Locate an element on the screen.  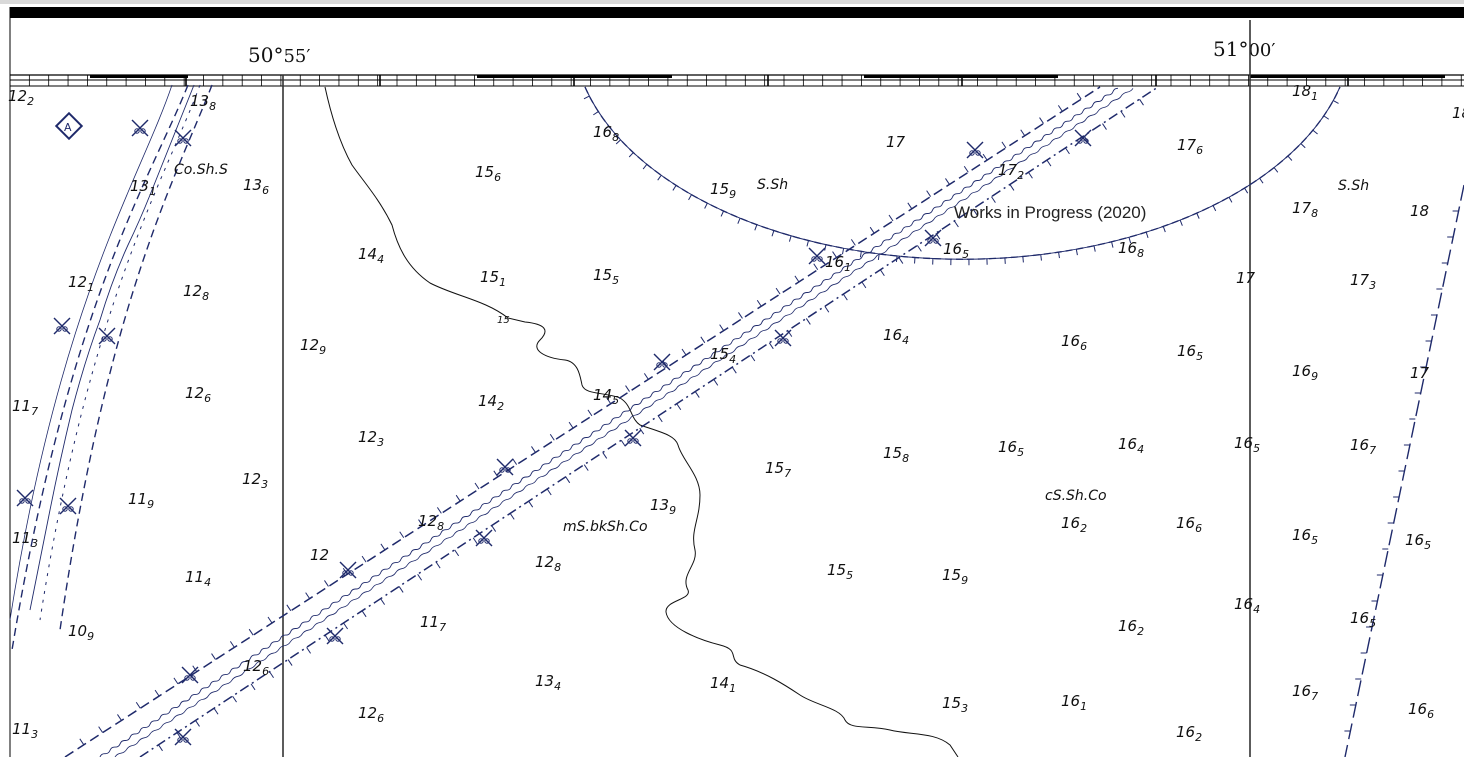
depth-sounding: 129 is located at coordinates (313, 346).